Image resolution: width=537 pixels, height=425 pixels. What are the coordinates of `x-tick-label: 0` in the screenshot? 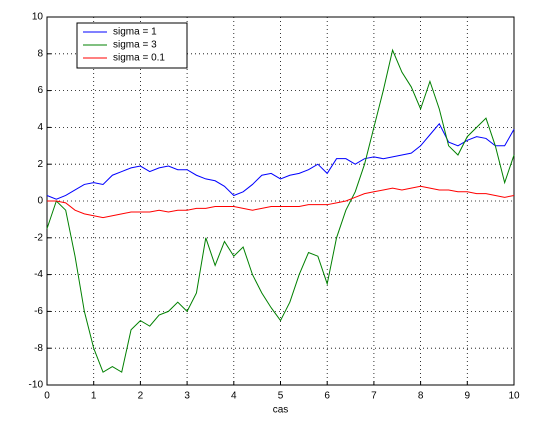 It's located at (47, 396).